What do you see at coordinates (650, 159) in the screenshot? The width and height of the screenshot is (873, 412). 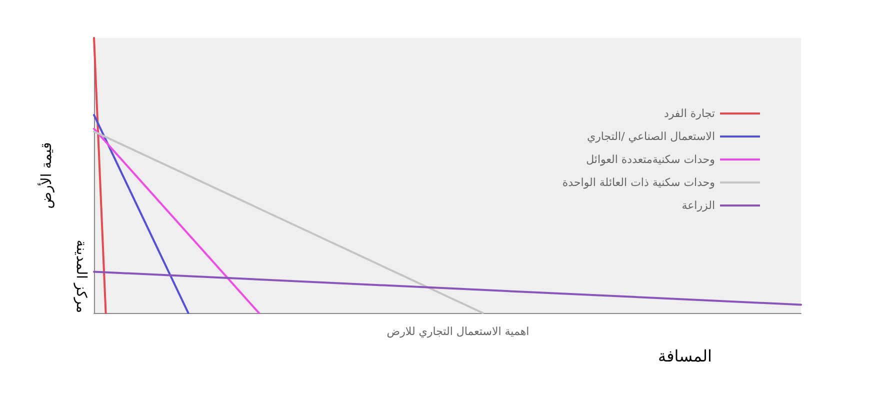 I see `legend-label: وحدات سكنيةمتعددة العوائل` at bounding box center [650, 159].